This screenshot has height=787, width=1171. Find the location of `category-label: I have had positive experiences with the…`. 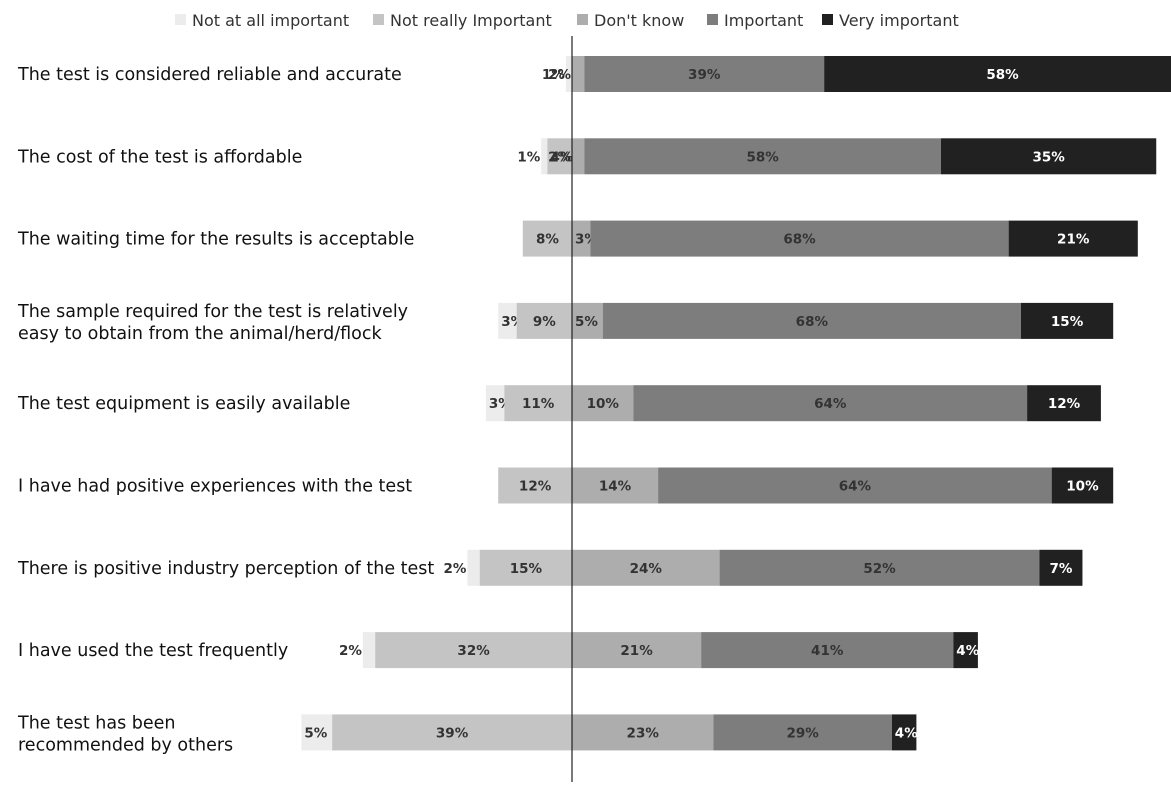

category-label: I have had positive experiences with the… is located at coordinates (215, 487).